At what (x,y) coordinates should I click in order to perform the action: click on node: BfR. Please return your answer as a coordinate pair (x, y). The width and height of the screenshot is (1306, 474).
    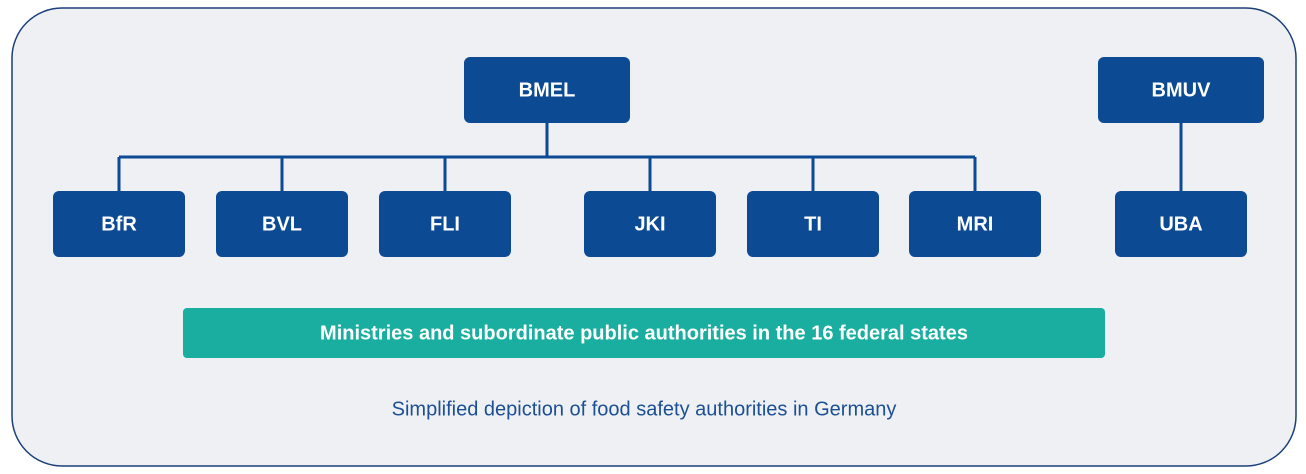
    Looking at the image, I should click on (119, 224).